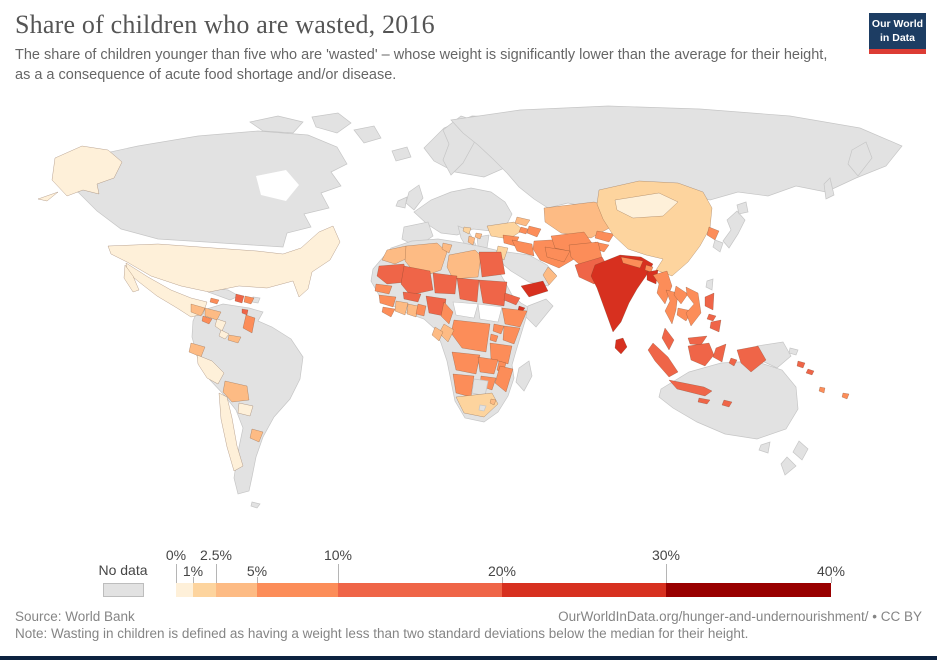  I want to click on country-timor-leste, so click(727, 403).